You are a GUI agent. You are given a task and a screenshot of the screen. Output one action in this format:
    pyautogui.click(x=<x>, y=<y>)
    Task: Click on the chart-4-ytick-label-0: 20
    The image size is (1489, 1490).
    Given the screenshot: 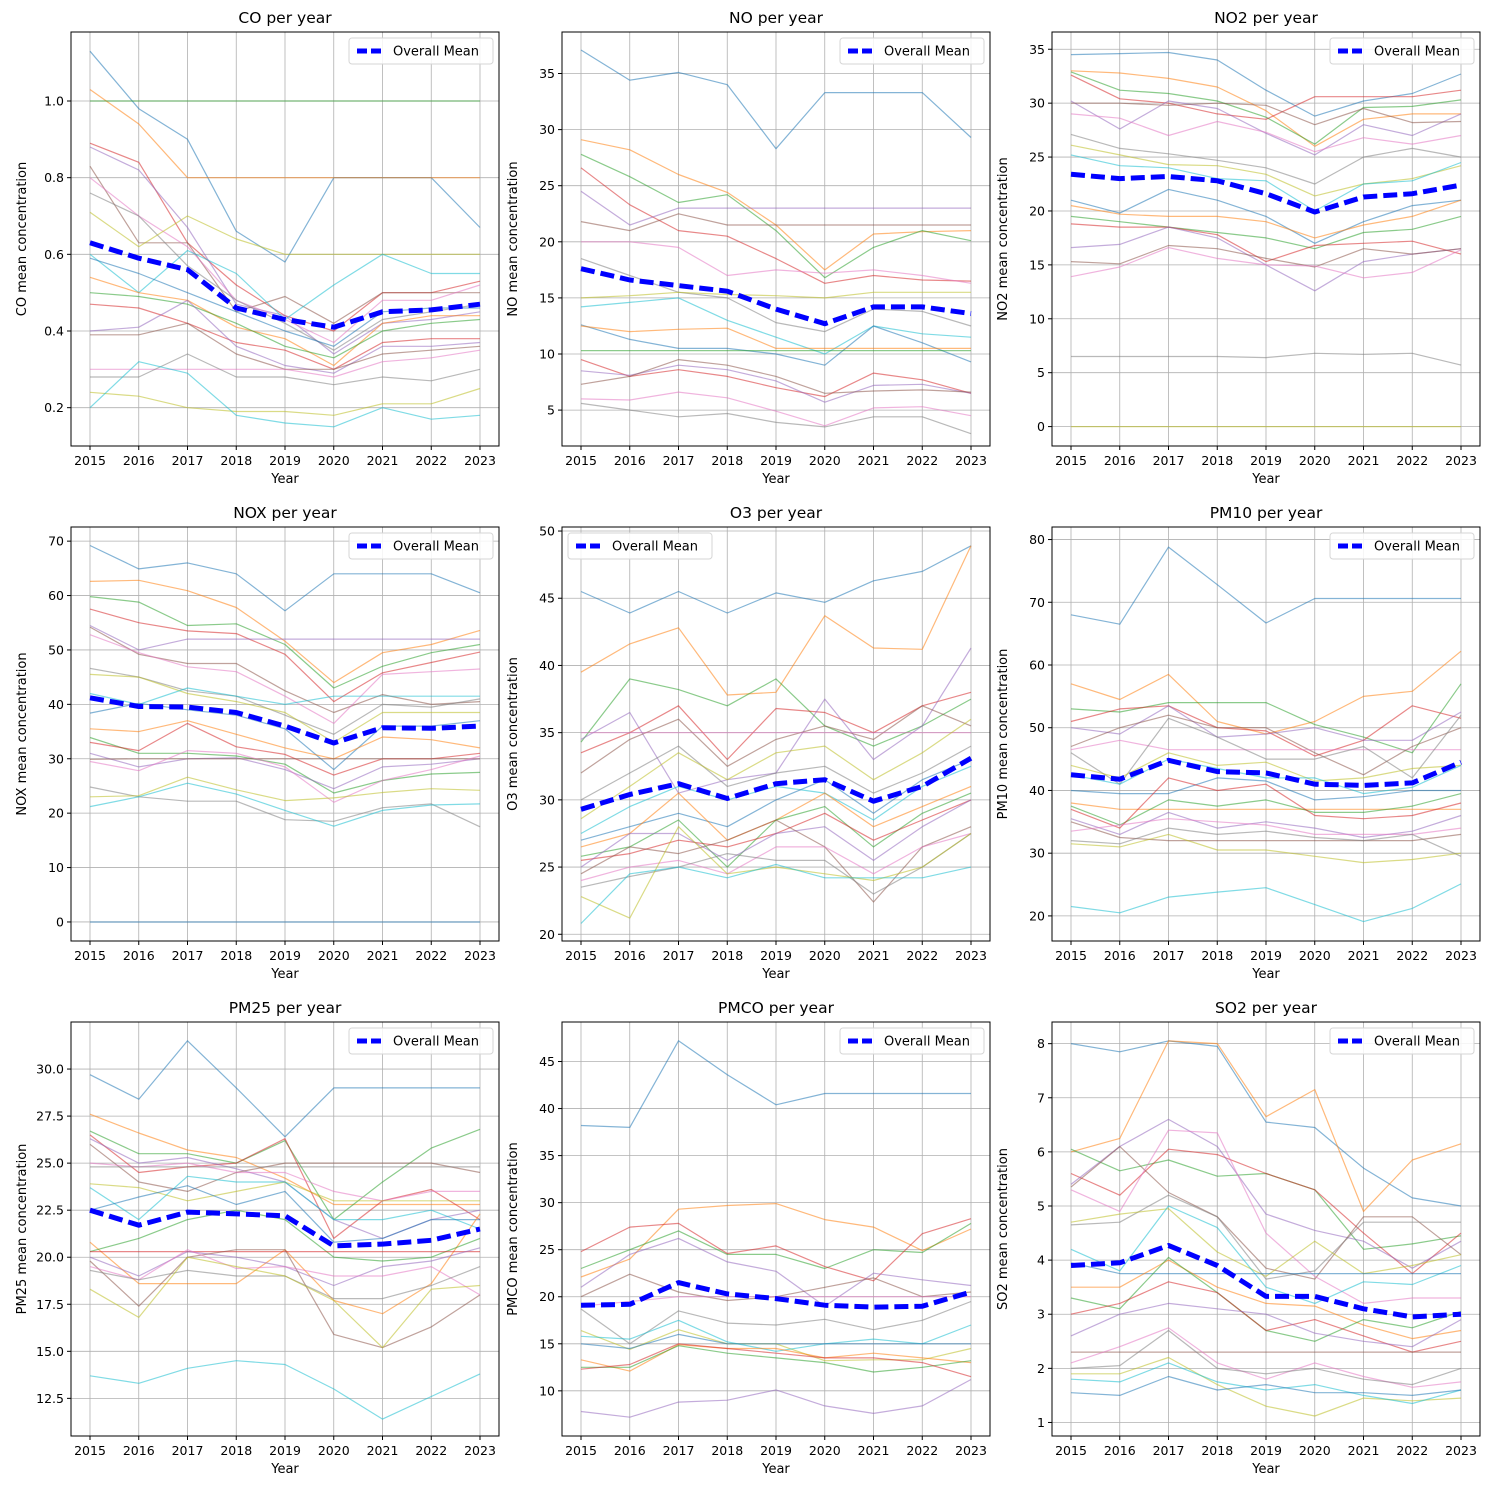 What is the action you would take?
    pyautogui.click(x=547, y=934)
    